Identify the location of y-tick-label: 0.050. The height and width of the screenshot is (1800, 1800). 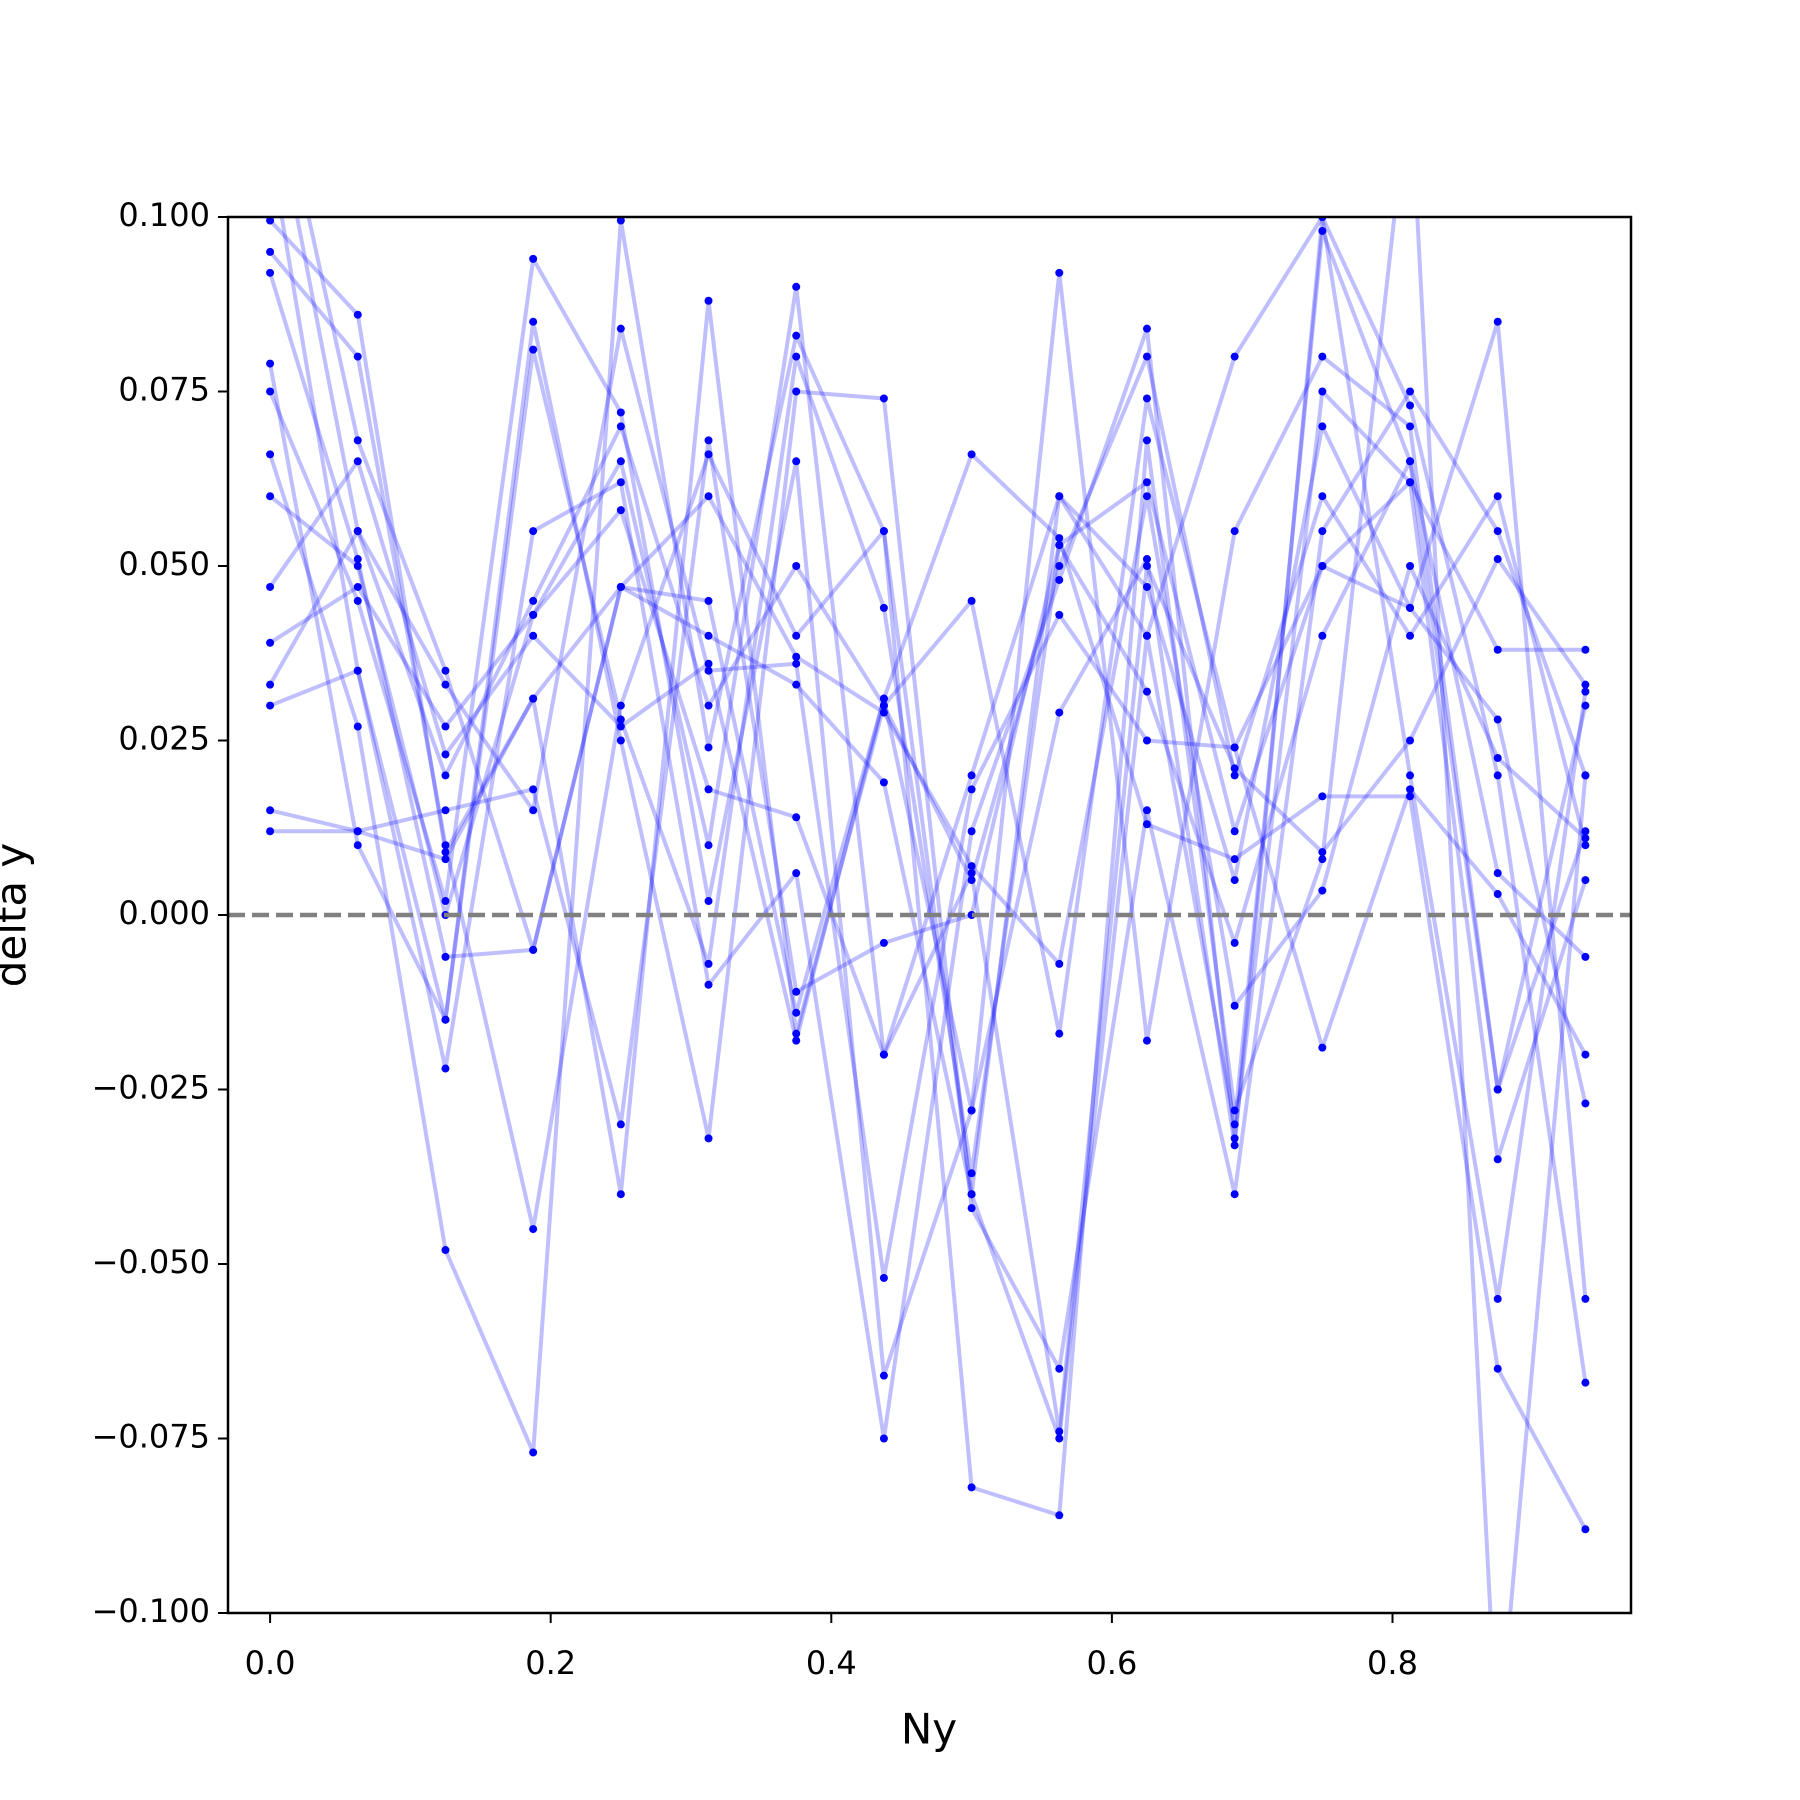
(164, 564).